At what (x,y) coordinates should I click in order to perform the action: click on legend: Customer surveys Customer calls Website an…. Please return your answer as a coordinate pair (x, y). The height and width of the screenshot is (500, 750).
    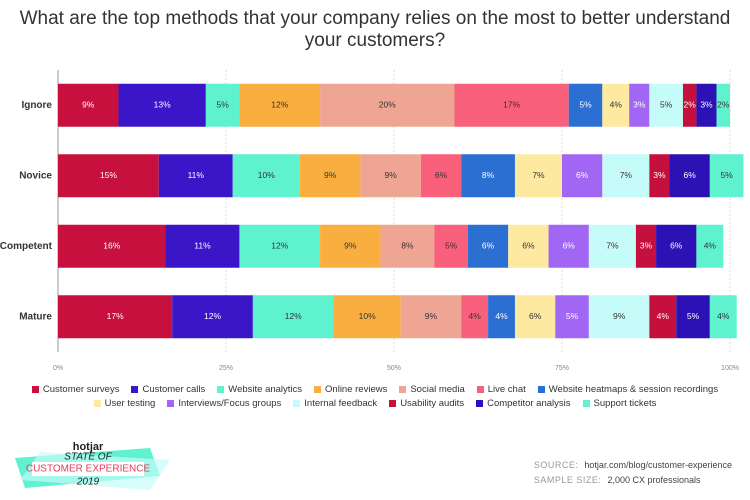
    Looking at the image, I should click on (375, 396).